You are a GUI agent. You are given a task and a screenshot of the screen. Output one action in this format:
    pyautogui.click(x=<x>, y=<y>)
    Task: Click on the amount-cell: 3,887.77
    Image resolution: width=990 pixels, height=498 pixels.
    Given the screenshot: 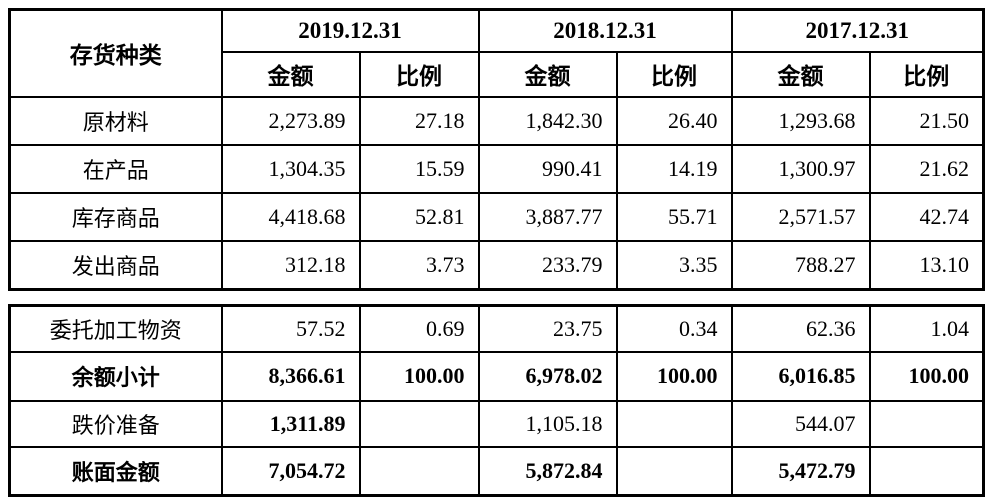 What is the action you would take?
    pyautogui.click(x=547, y=216)
    